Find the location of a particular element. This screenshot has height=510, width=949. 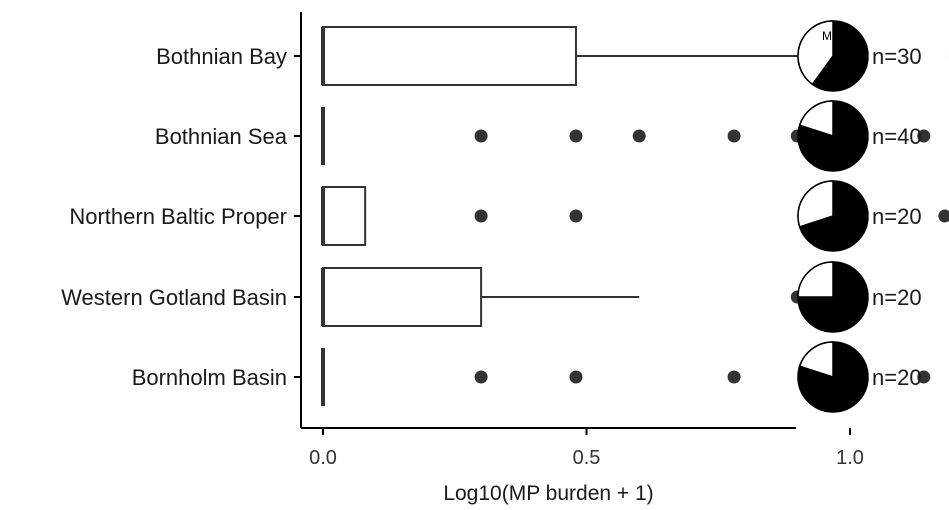

x-axis-ticks: 0.00.51.01.5 is located at coordinates (586, 448).